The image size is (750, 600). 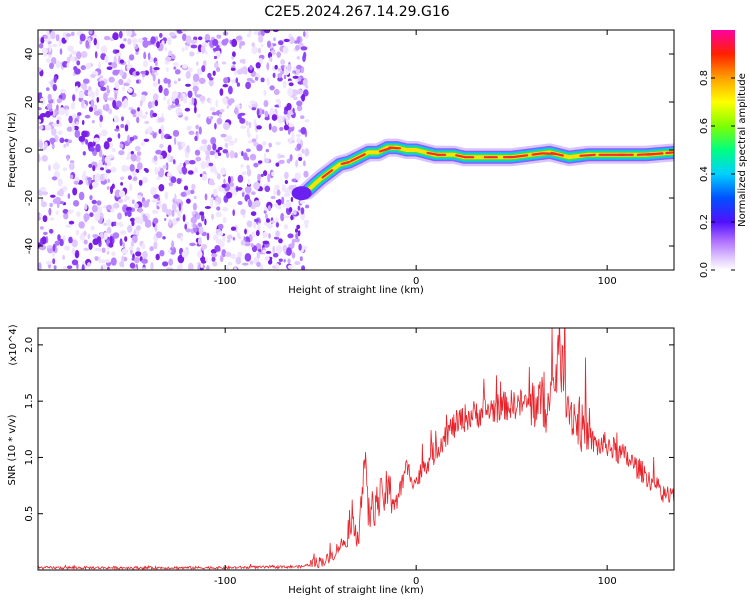 I want to click on x-tick-label: -100, so click(x=225, y=281).